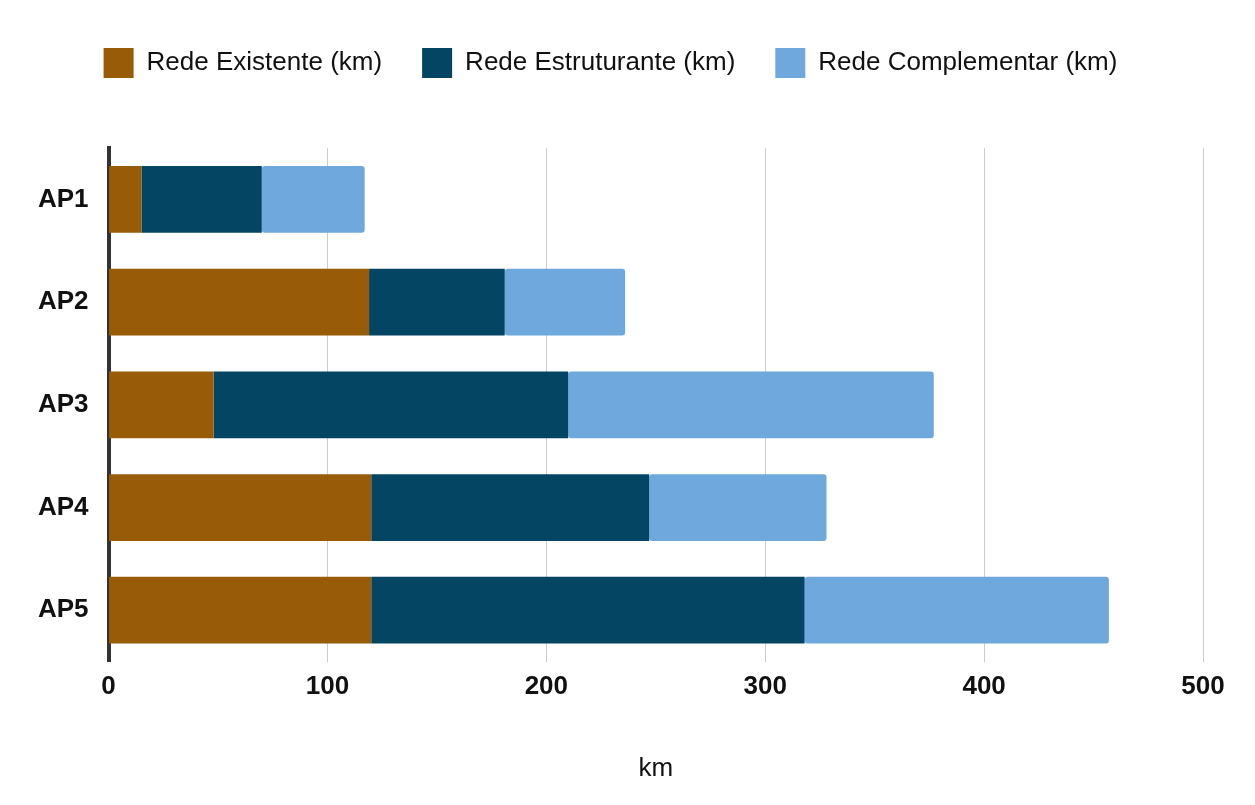  I want to click on x-tick-label: 300, so click(765, 685).